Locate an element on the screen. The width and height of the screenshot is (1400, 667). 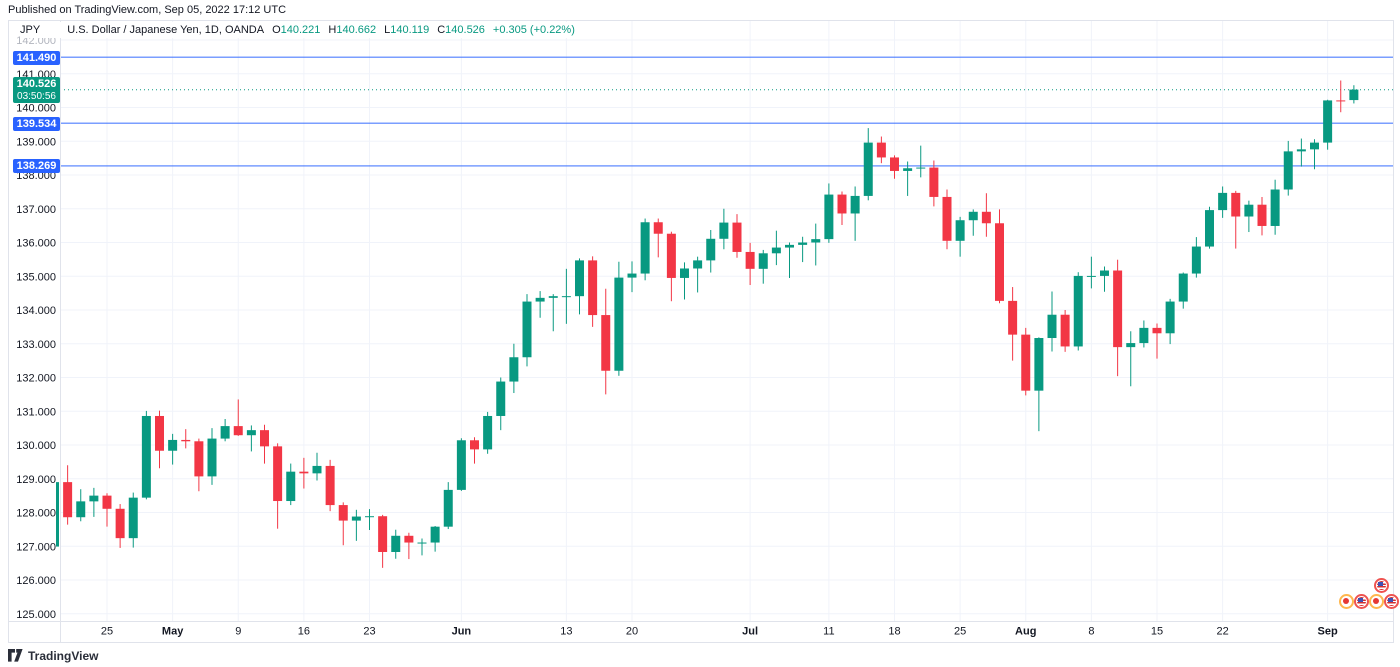
svg-text: 15 is located at coordinates (1157, 632).